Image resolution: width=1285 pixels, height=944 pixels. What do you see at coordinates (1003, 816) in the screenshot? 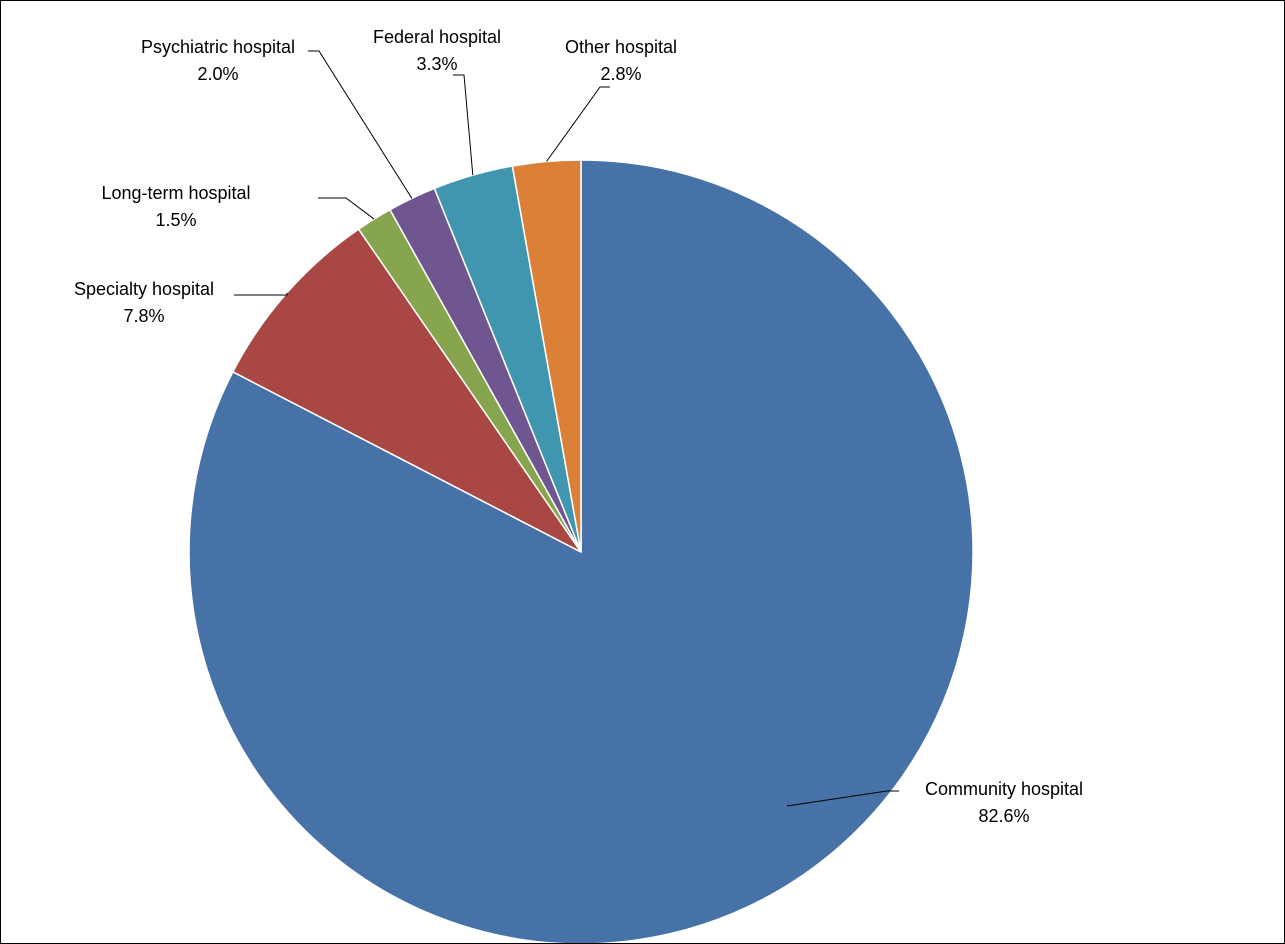
I see `data-label-value-community-hospital: 82.6%` at bounding box center [1003, 816].